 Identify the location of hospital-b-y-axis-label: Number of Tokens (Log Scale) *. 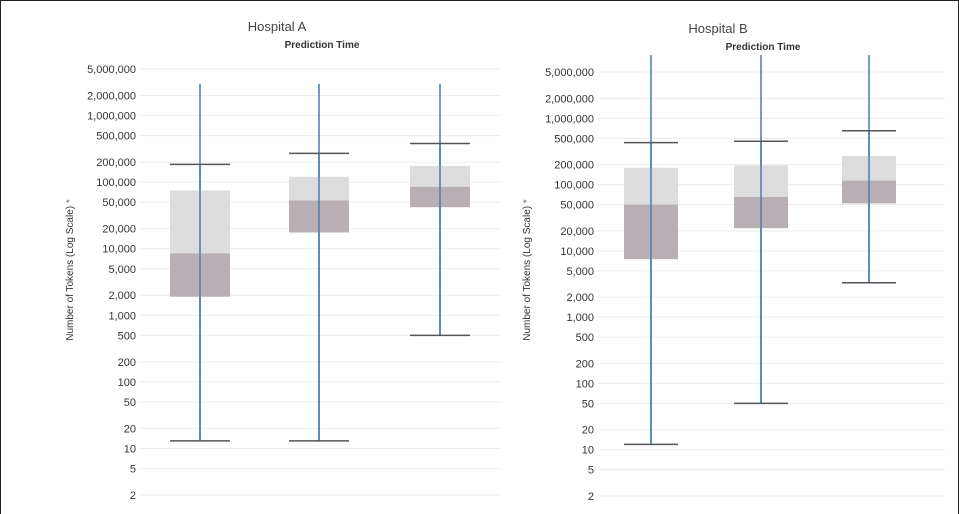
(527, 270).